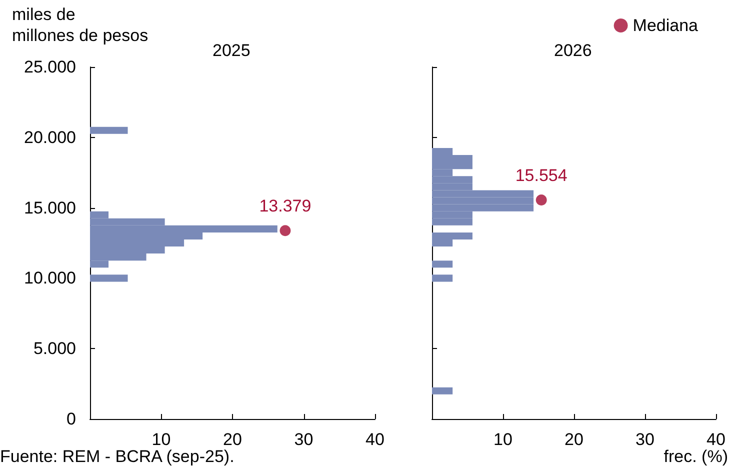 The height and width of the screenshot is (476, 733). I want to click on y-axis-title: miles de millones de pesos, so click(80, 25).